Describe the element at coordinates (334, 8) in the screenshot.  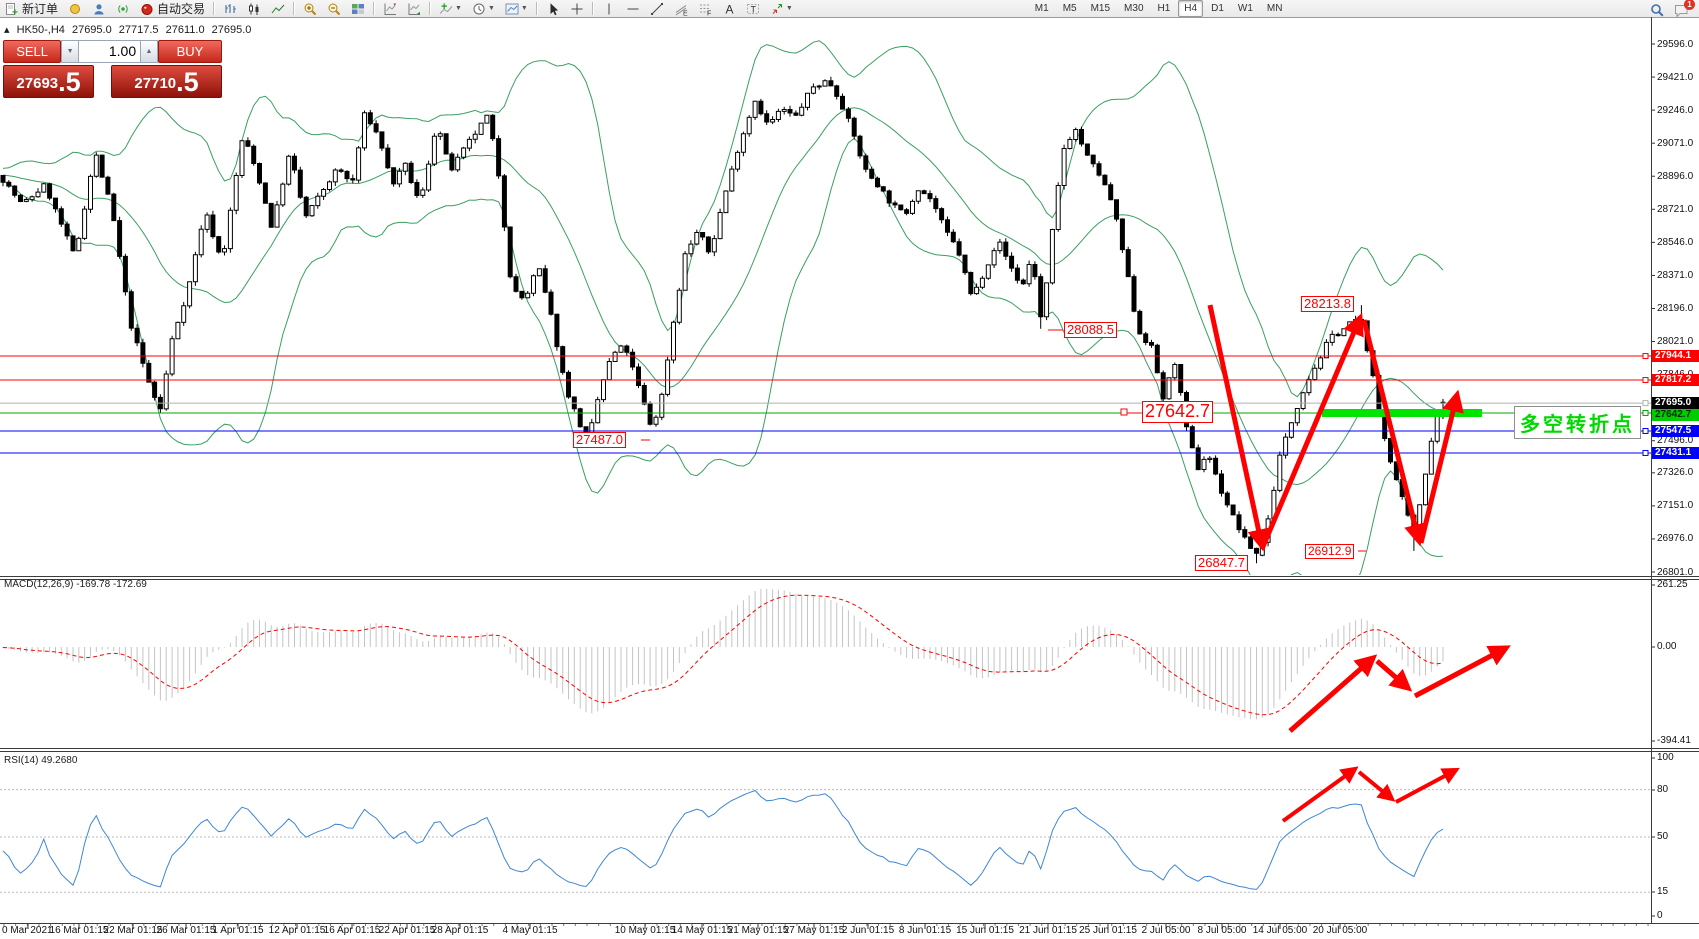
I see `zoom-out-button` at that location.